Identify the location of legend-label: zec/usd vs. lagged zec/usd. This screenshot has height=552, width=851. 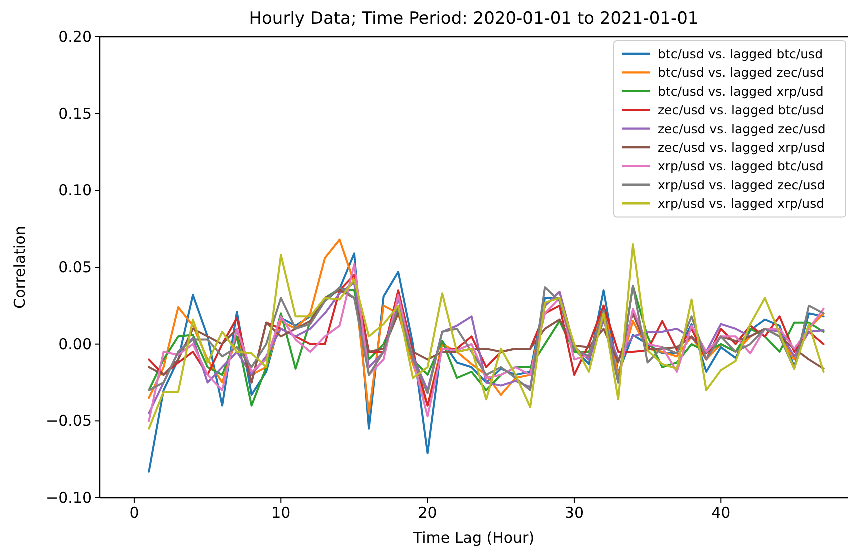
(742, 128).